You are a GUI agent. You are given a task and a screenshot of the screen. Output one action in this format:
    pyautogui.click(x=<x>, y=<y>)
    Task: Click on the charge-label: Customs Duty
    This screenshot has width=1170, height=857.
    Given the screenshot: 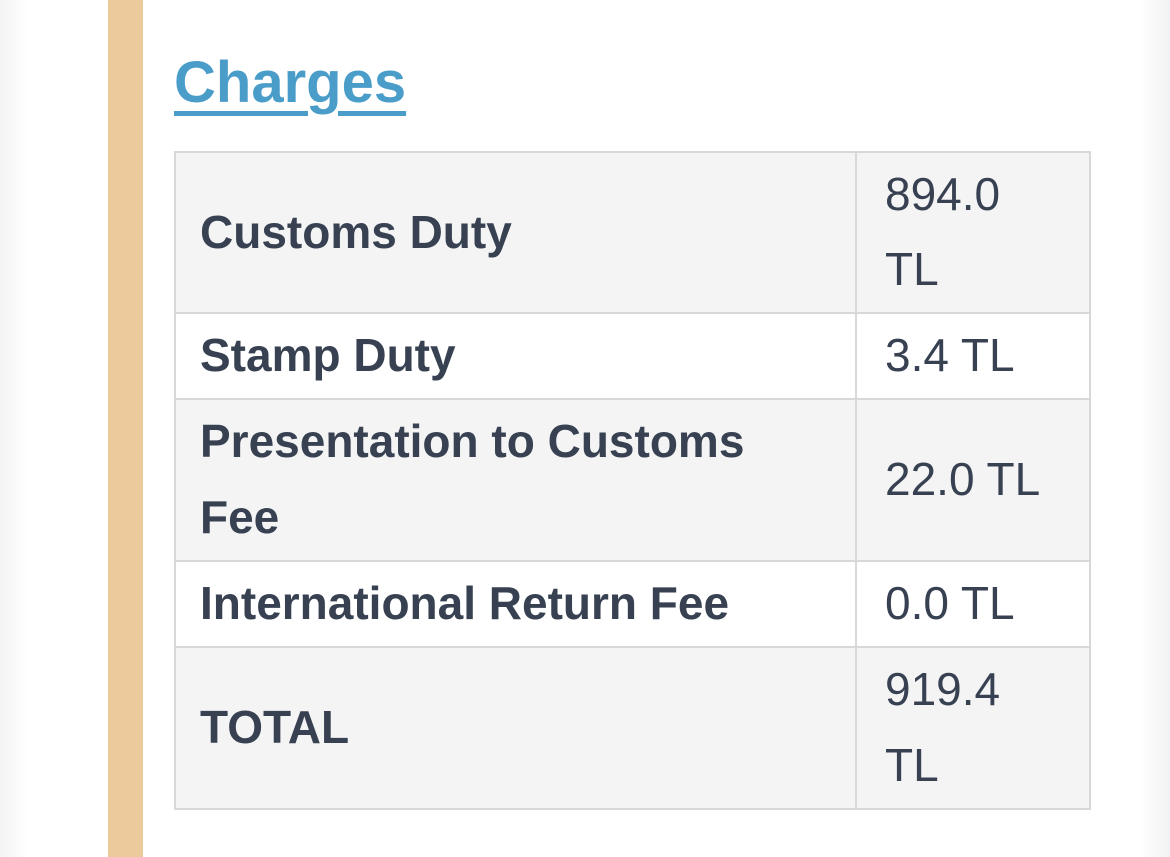 What is the action you would take?
    pyautogui.click(x=515, y=232)
    